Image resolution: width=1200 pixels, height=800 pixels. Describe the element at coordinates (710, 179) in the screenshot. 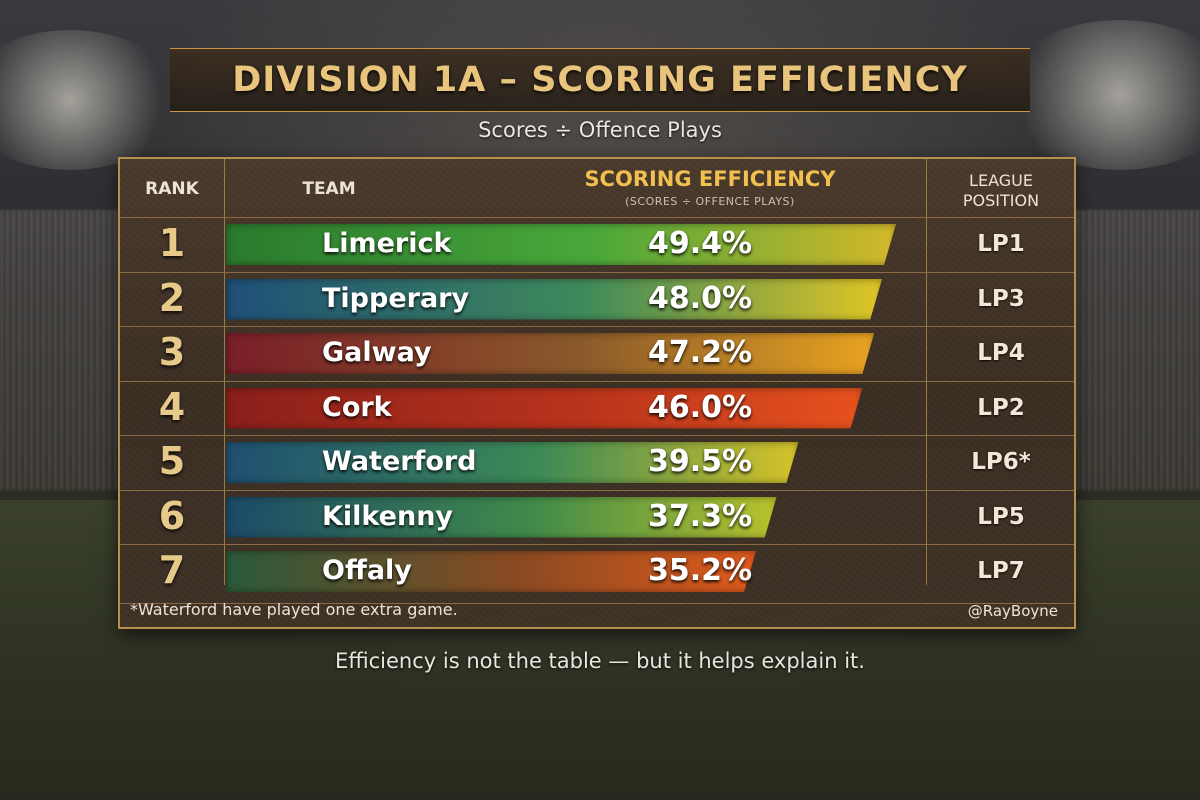

I see `header-scoring-efficiency: SCORING EFFICIENCY` at that location.